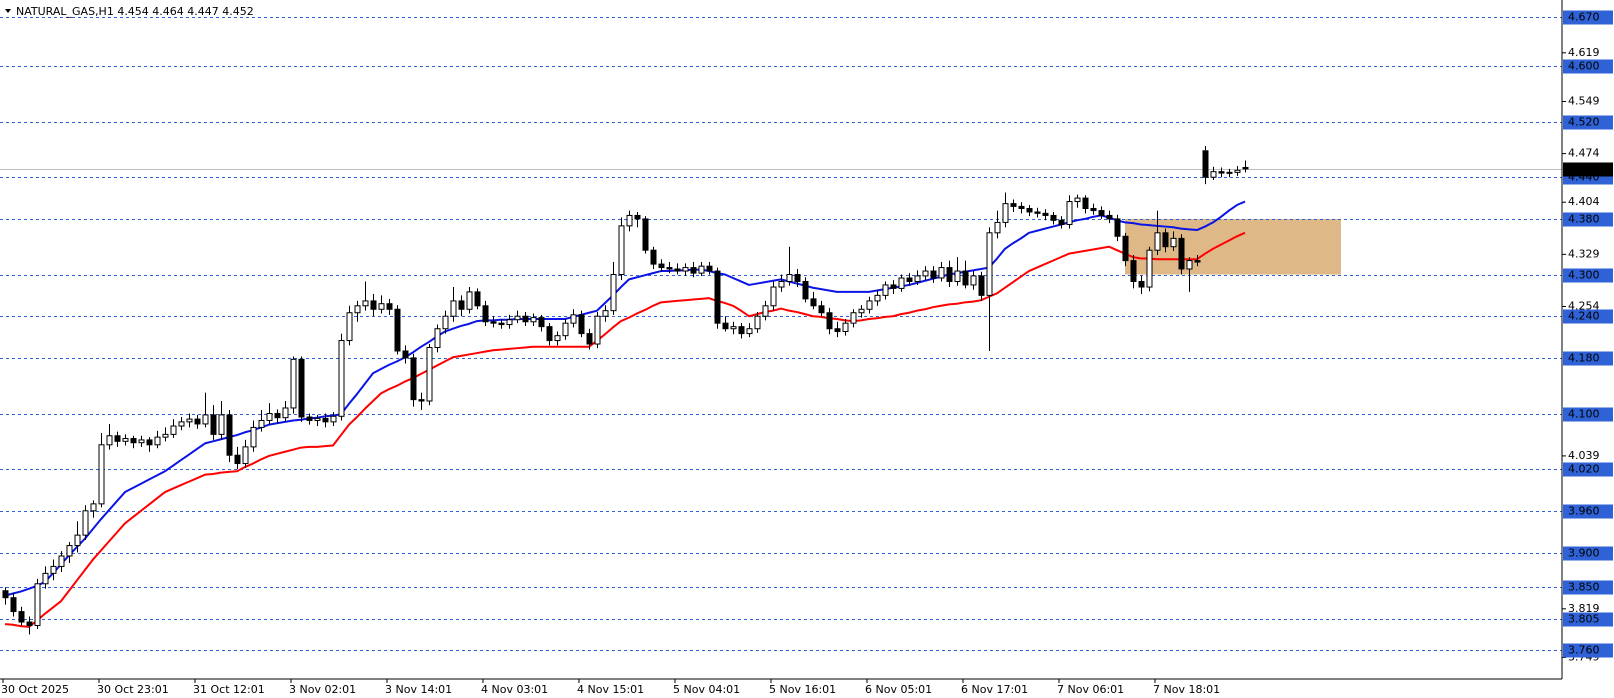 This screenshot has height=698, width=1614. What do you see at coordinates (1090, 689) in the screenshot?
I see `x-tick-label: 7 Nov 06:01` at bounding box center [1090, 689].